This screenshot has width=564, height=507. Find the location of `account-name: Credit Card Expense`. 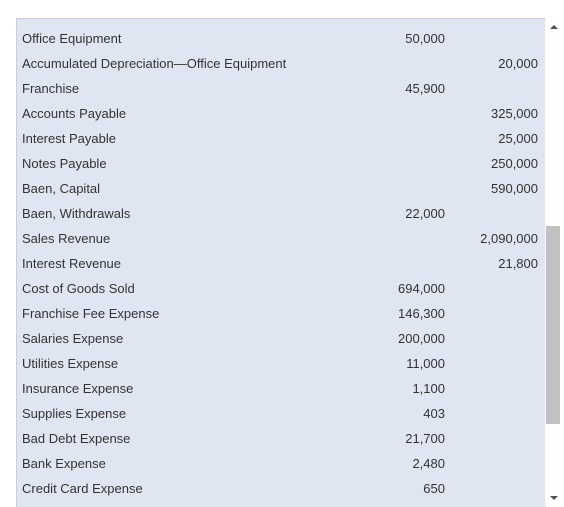

account-name: Credit Card Expense is located at coordinates (82, 488).